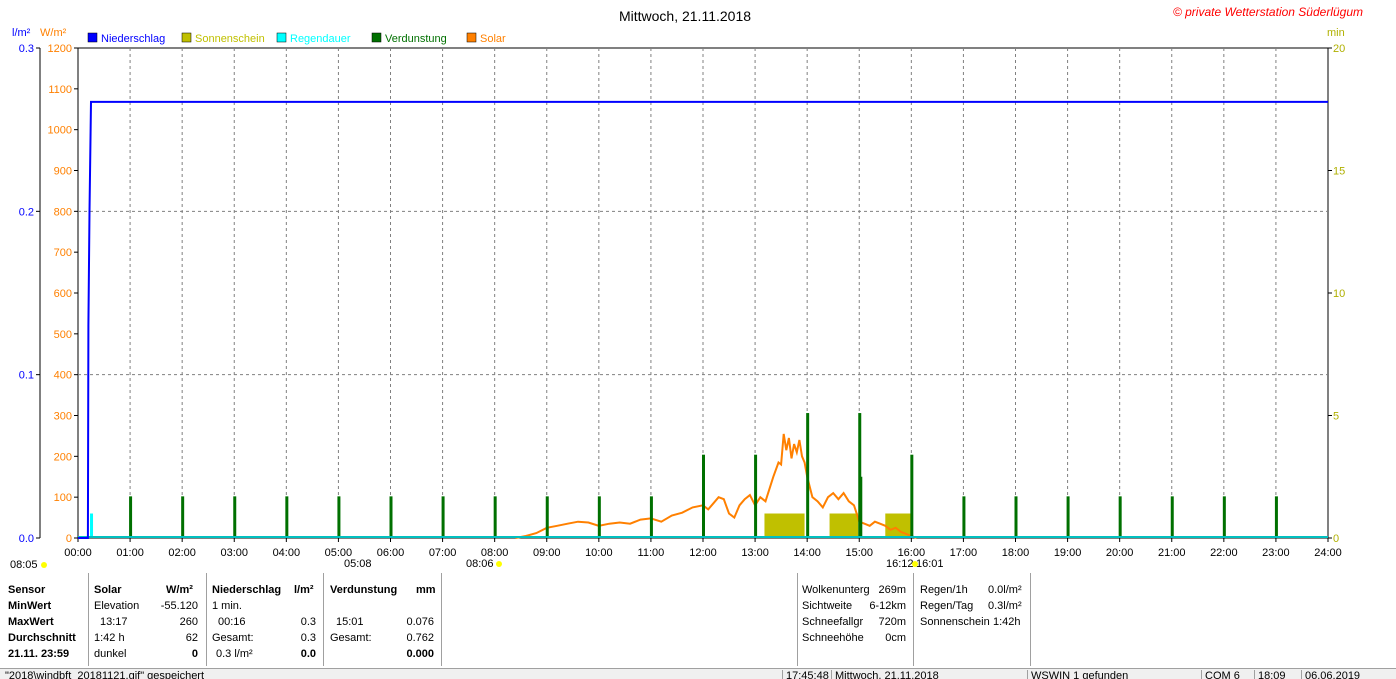 The height and width of the screenshot is (679, 1396). What do you see at coordinates (887, 606) in the screenshot?
I see `visibility-value: 6-12km` at bounding box center [887, 606].